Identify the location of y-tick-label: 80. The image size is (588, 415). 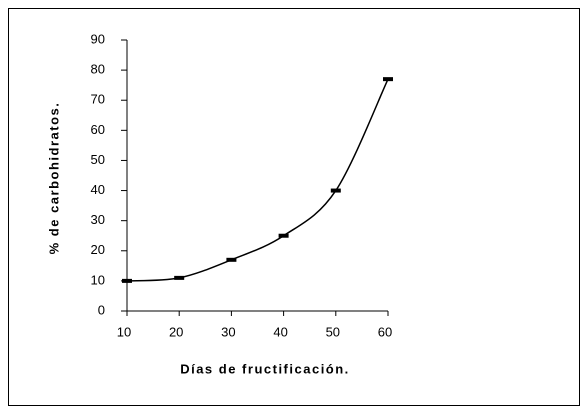
(98, 69).